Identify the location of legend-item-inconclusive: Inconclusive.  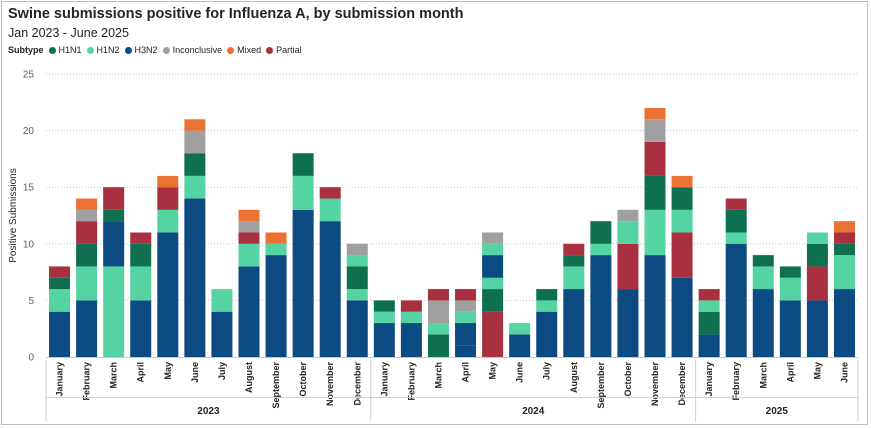
(192, 50).